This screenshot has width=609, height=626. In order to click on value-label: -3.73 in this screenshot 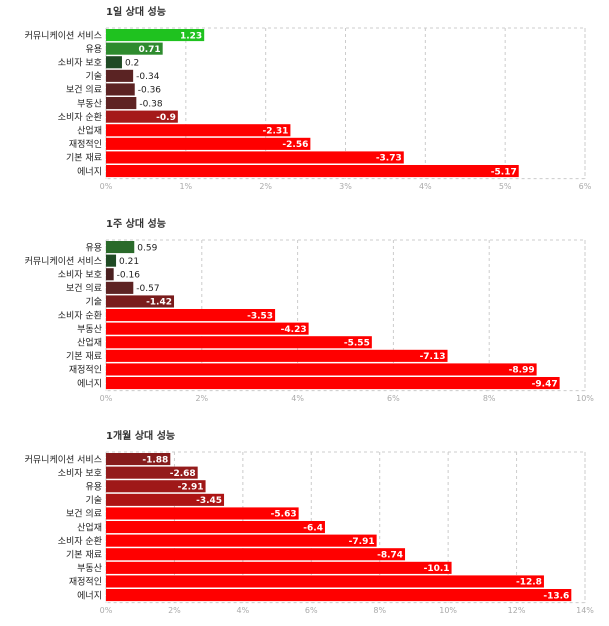, I will do `click(389, 159)`.